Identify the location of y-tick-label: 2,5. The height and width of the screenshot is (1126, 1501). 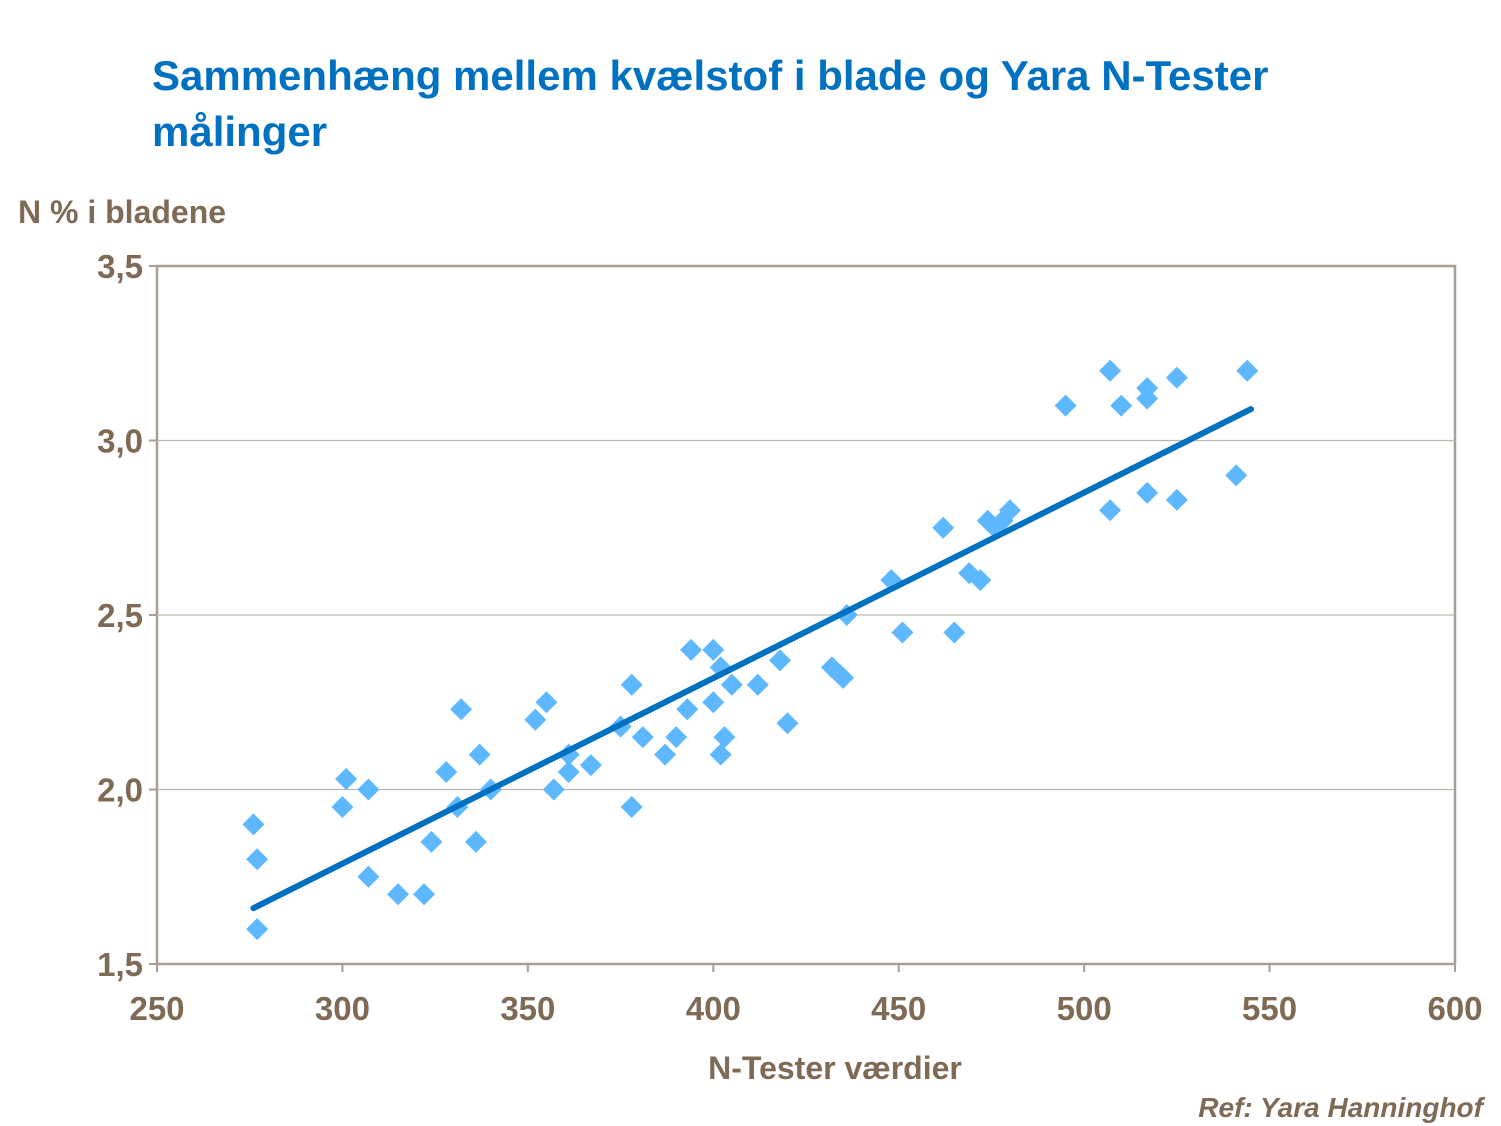
(120, 615).